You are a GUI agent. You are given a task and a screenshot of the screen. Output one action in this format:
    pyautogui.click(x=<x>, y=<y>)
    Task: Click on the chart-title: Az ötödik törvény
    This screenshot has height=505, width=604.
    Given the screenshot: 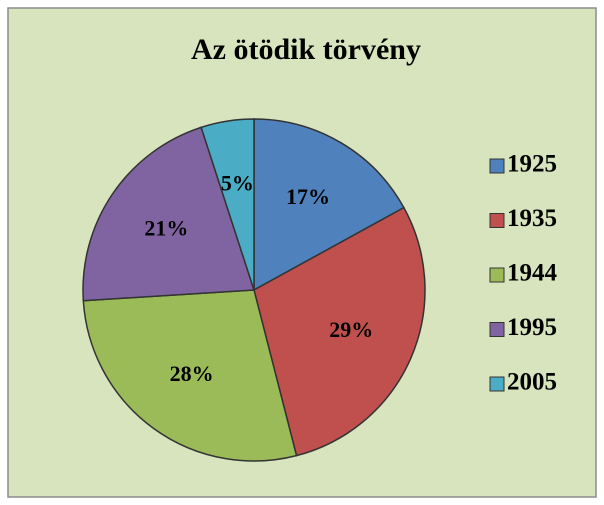 What is the action you would take?
    pyautogui.click(x=306, y=49)
    